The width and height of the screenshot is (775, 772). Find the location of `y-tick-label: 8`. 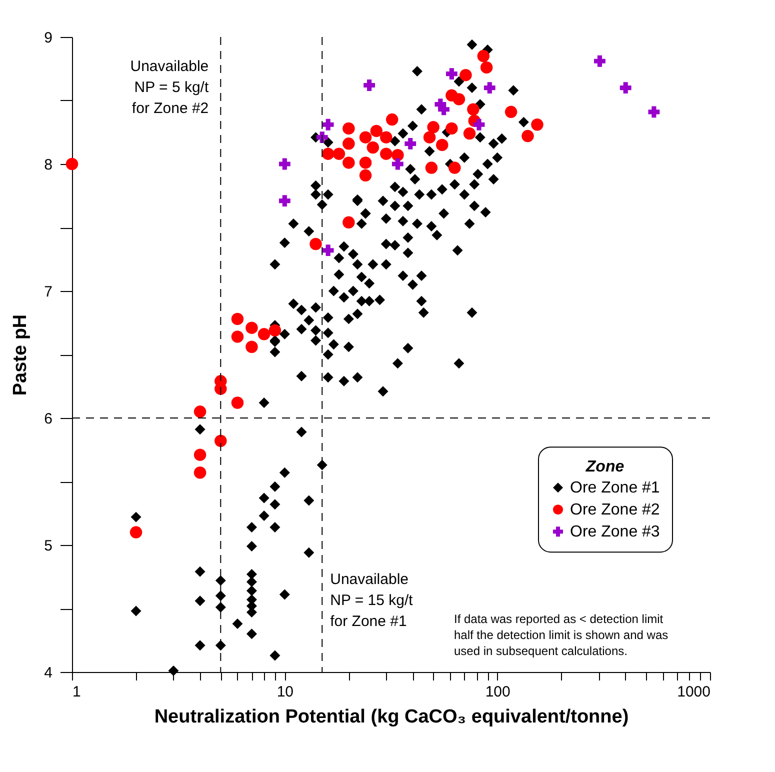

y-tick-label: 8 is located at coordinates (48, 165).